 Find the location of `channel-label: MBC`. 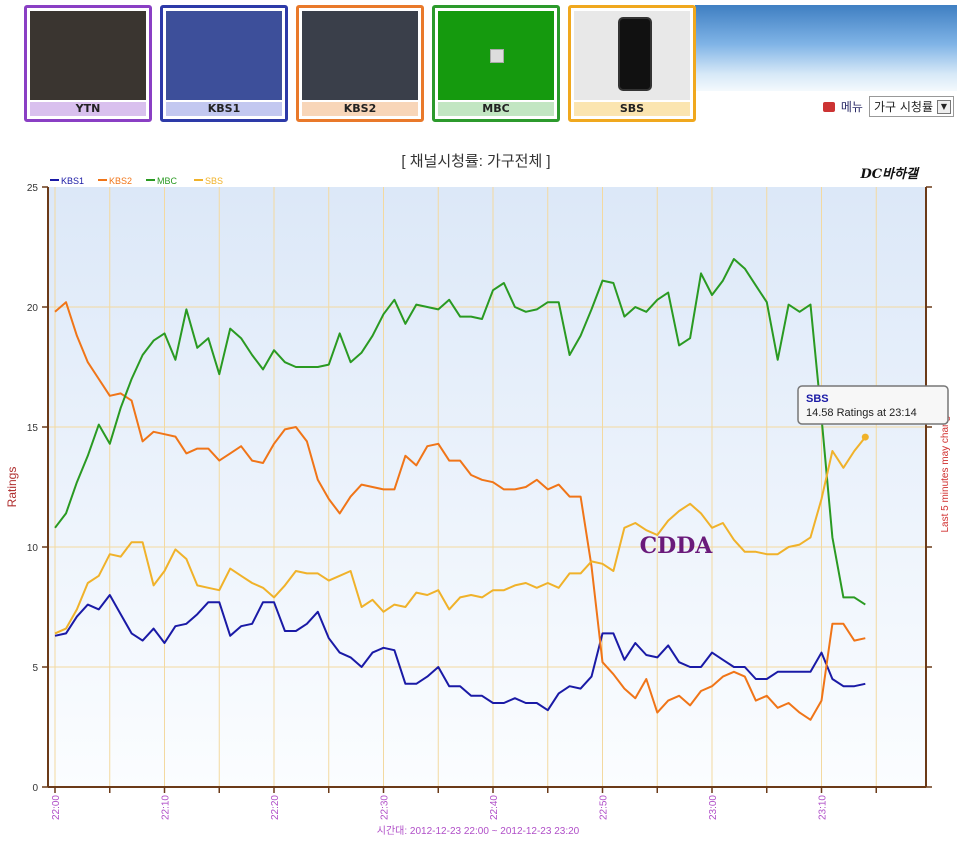

channel-label: MBC is located at coordinates (496, 109).